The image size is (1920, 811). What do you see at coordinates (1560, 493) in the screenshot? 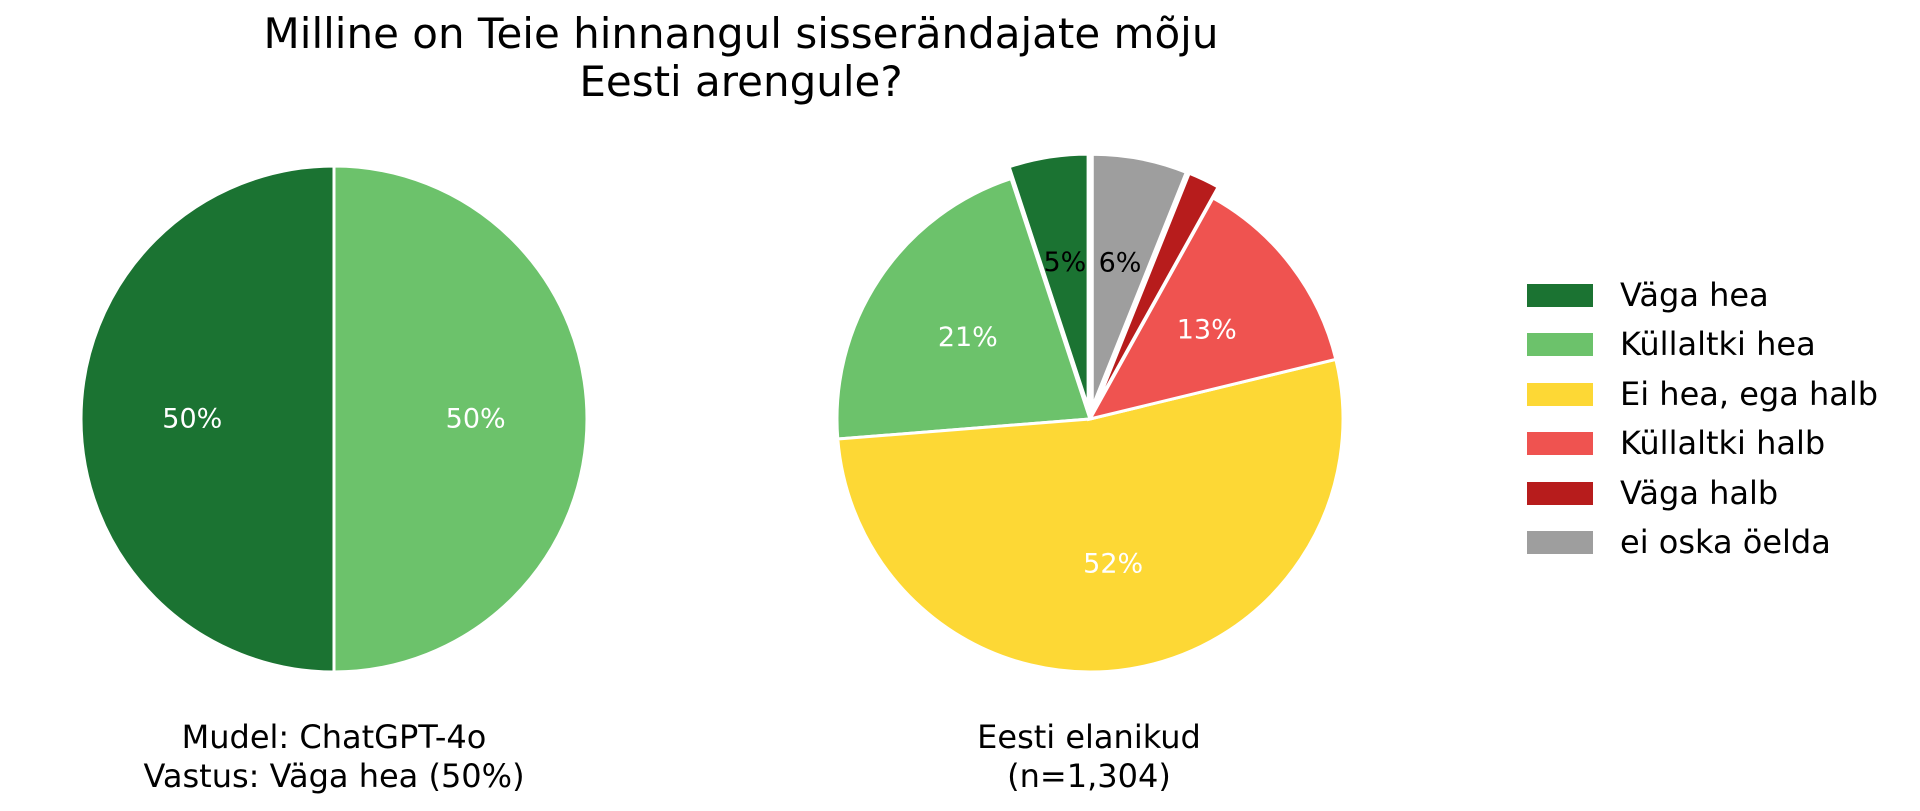
I see `legend-swatch-vaga-halb` at bounding box center [1560, 493].